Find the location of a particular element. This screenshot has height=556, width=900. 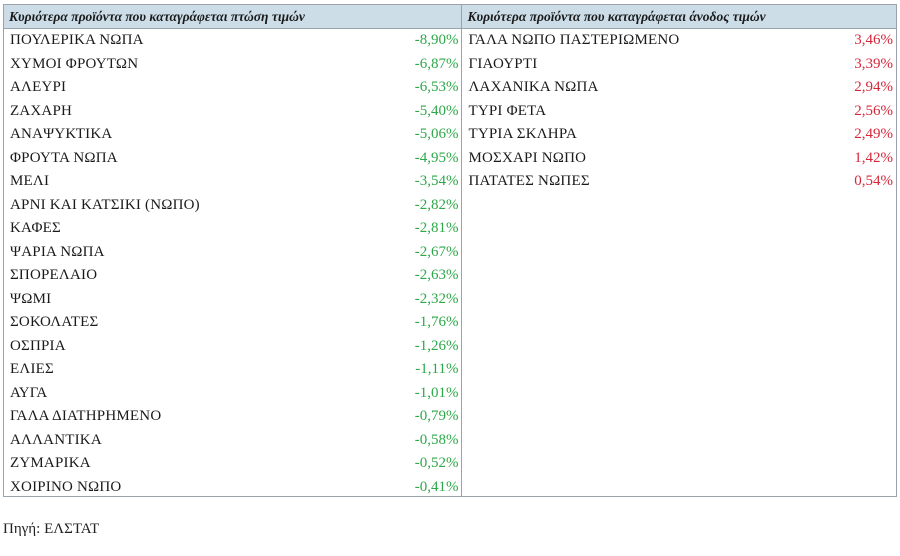

table-row: ΤΥΡΙ ΦΕΤΑ 2,56% is located at coordinates (679, 112).